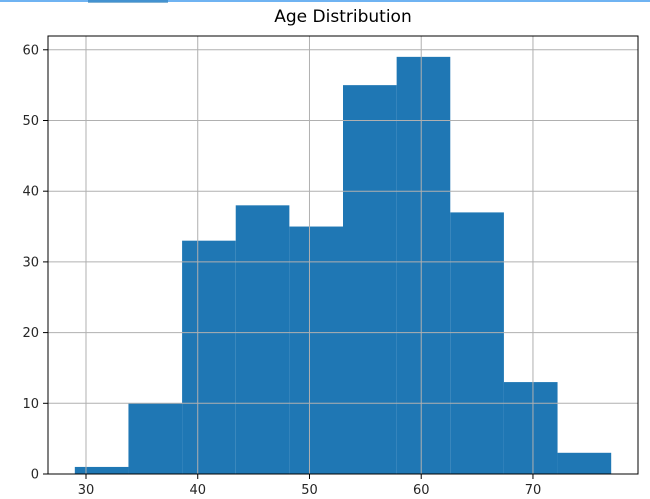  What do you see at coordinates (533, 490) in the screenshot?
I see `x-tick-label: 70` at bounding box center [533, 490].